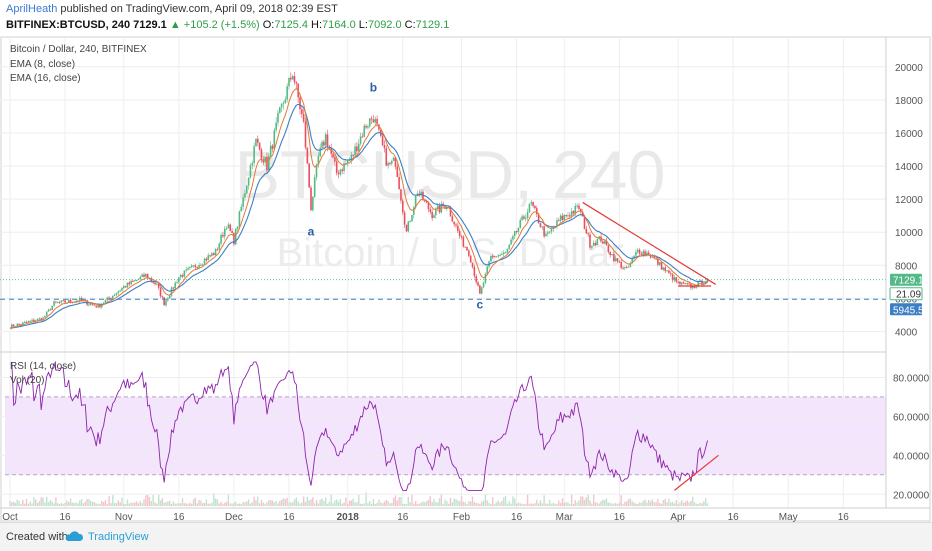  Describe the element at coordinates (348, 517) in the screenshot. I see `x-tick-label: 2018` at that location.